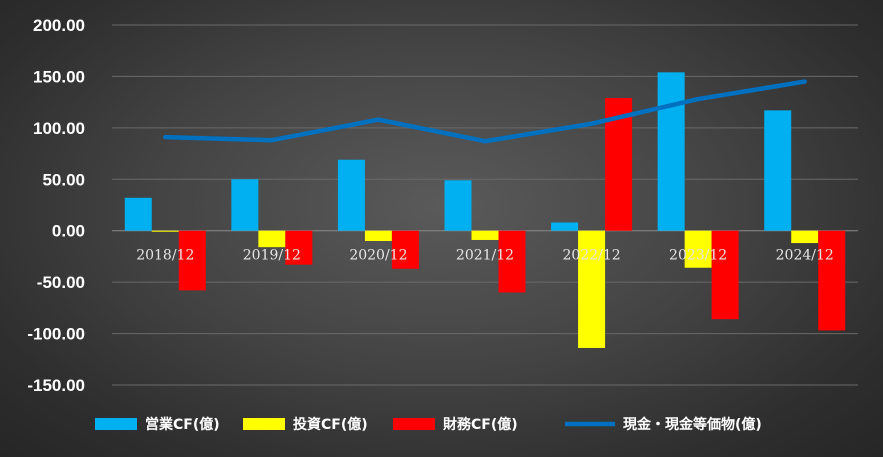  I want to click on y-tick-label: -150.00, so click(56, 385).